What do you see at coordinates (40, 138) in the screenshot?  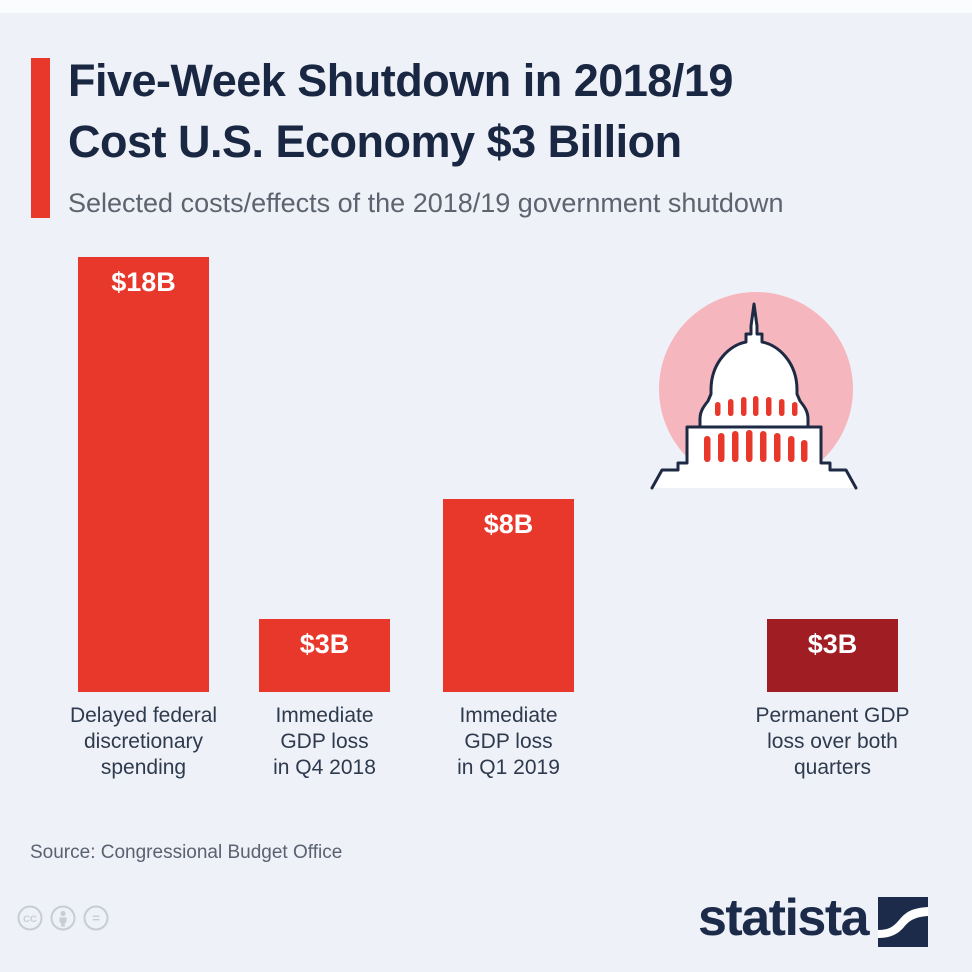 I see `title-accent-bar` at bounding box center [40, 138].